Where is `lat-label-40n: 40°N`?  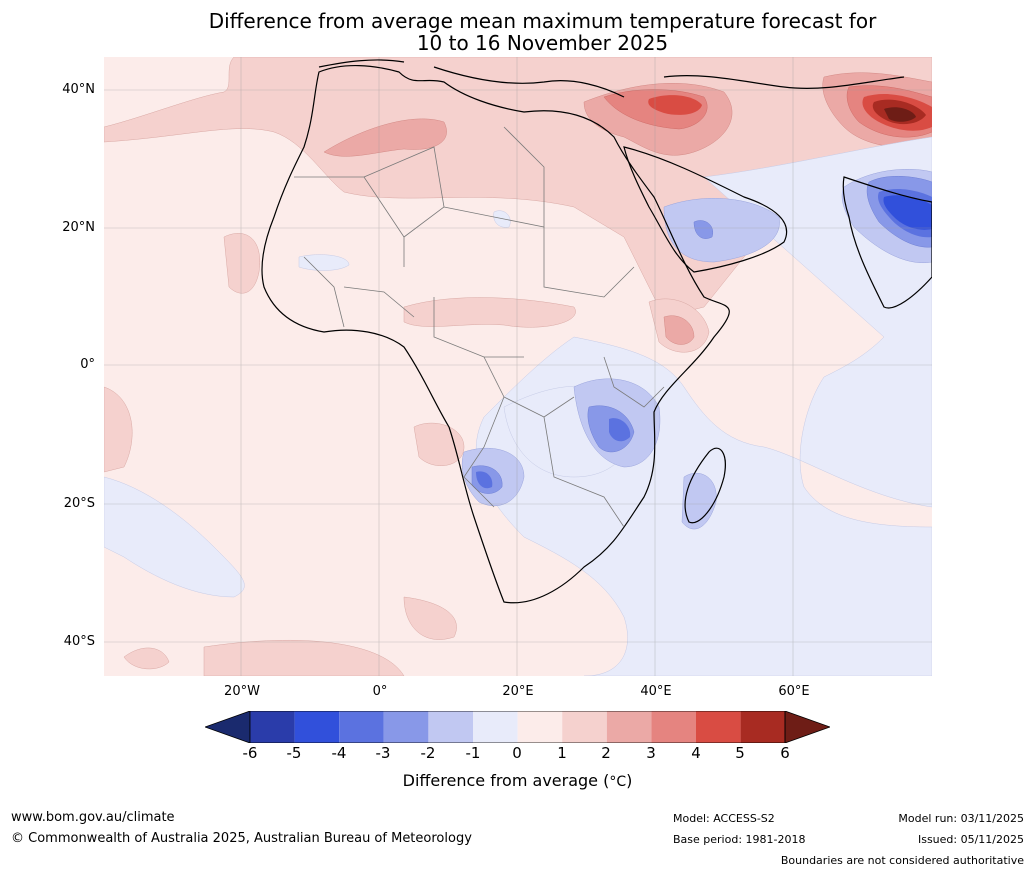
lat-label-40n: 40°N is located at coordinates (78, 89).